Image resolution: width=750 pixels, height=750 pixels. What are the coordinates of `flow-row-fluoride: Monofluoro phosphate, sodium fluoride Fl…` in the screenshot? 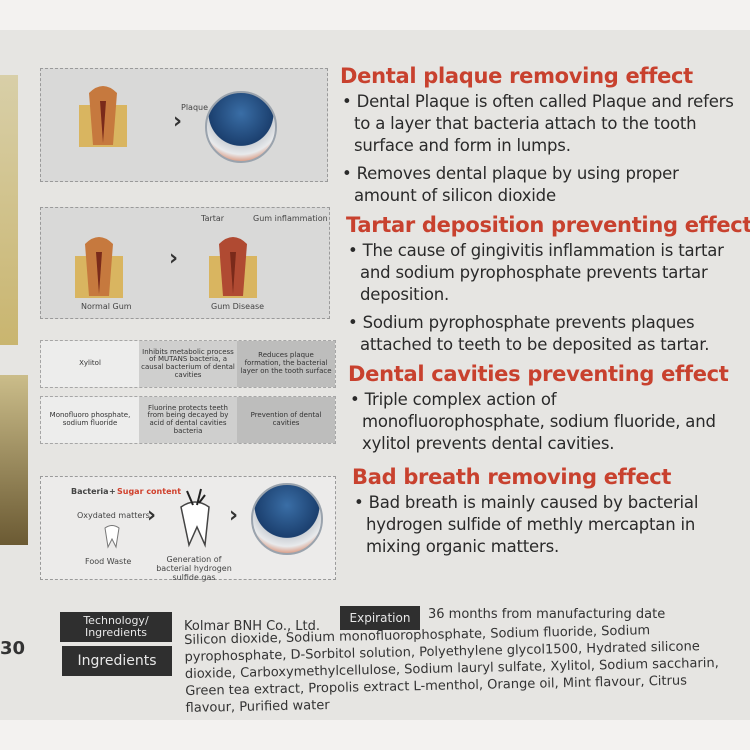 It's located at (188, 420).